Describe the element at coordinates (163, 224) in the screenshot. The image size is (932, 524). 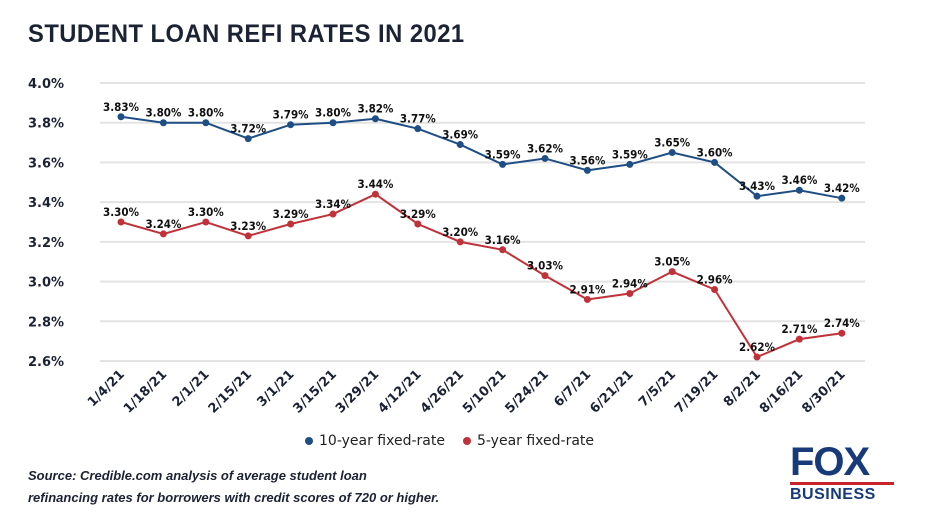
I see `data-label: 3.24%` at that location.